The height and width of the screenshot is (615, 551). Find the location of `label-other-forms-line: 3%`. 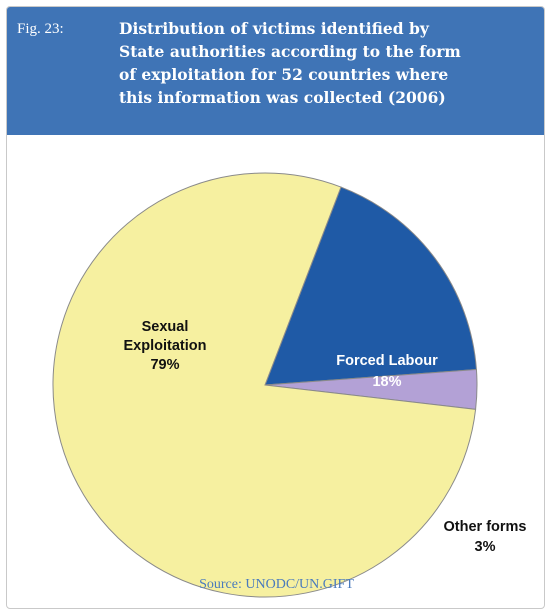

label-other-forms-line: 3% is located at coordinates (485, 547).